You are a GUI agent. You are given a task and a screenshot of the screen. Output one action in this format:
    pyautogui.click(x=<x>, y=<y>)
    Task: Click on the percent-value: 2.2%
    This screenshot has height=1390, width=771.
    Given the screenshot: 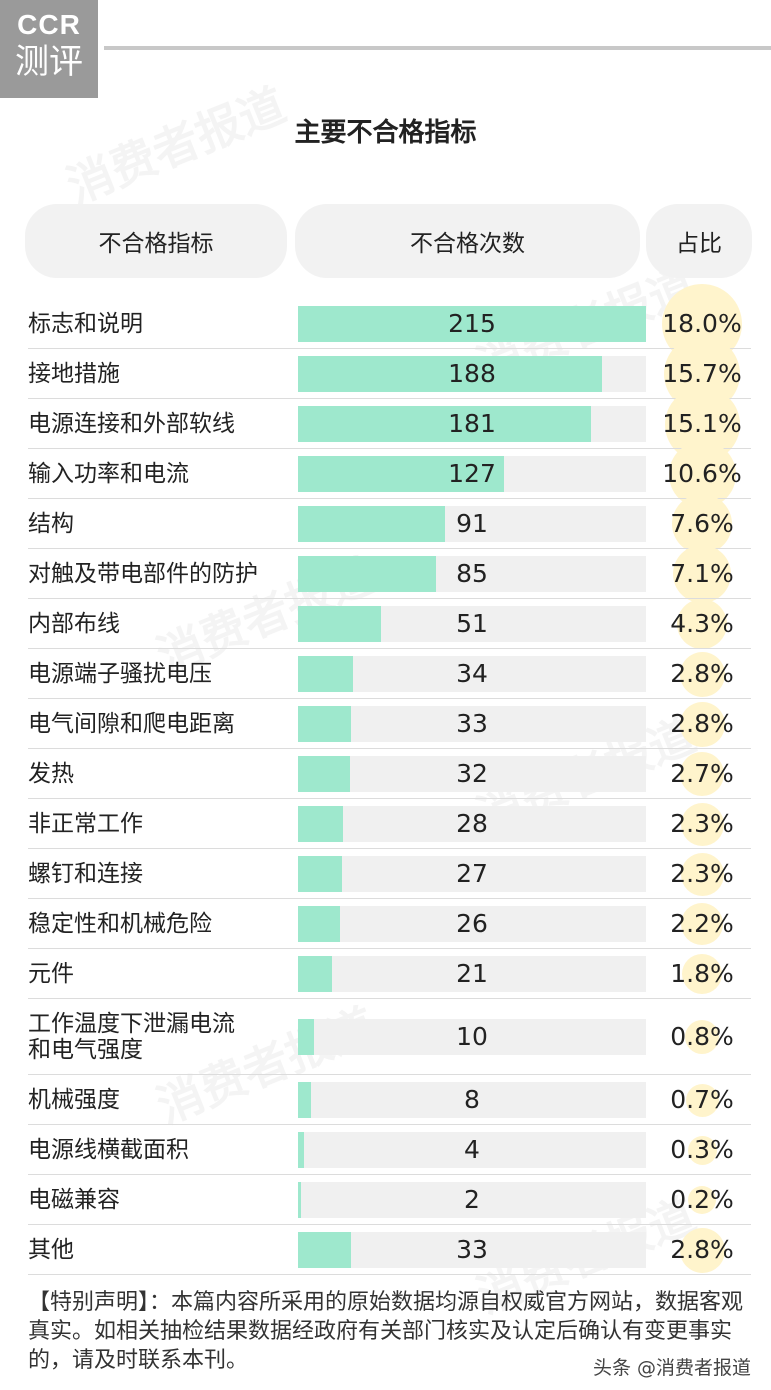 What is the action you would take?
    pyautogui.click(x=702, y=923)
    